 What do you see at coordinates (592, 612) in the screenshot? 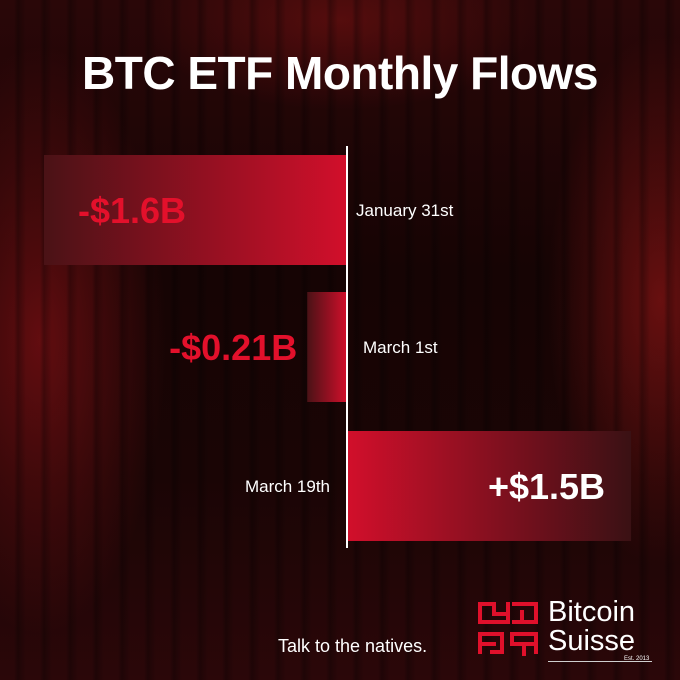
I see `brand-name-line1: Bitcoin` at bounding box center [592, 612].